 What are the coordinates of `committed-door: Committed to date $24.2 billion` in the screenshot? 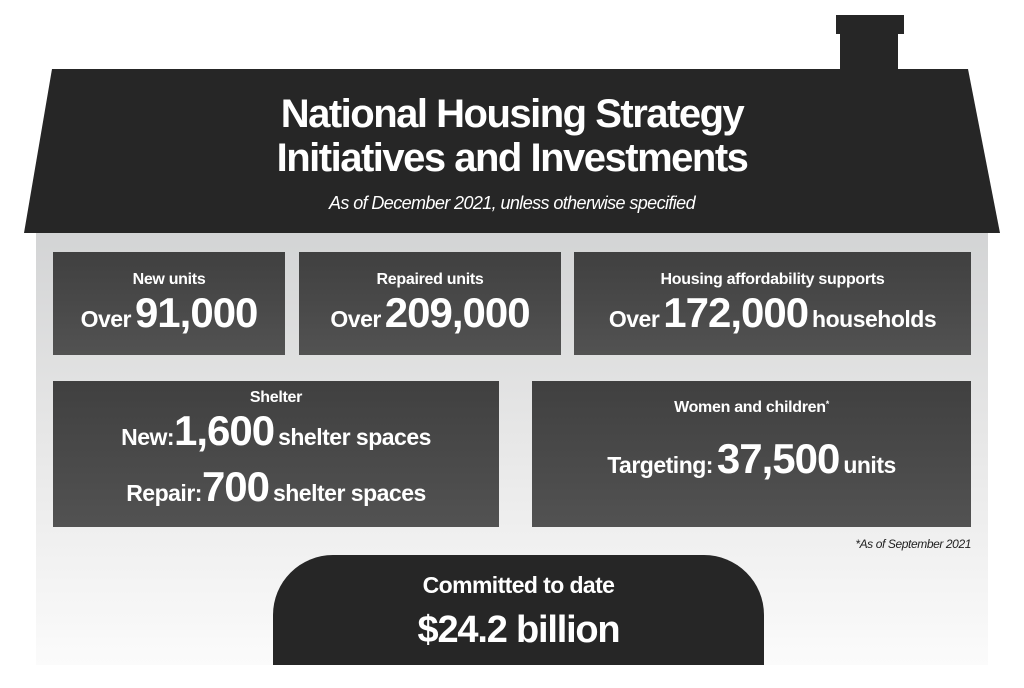 It's located at (518, 610).